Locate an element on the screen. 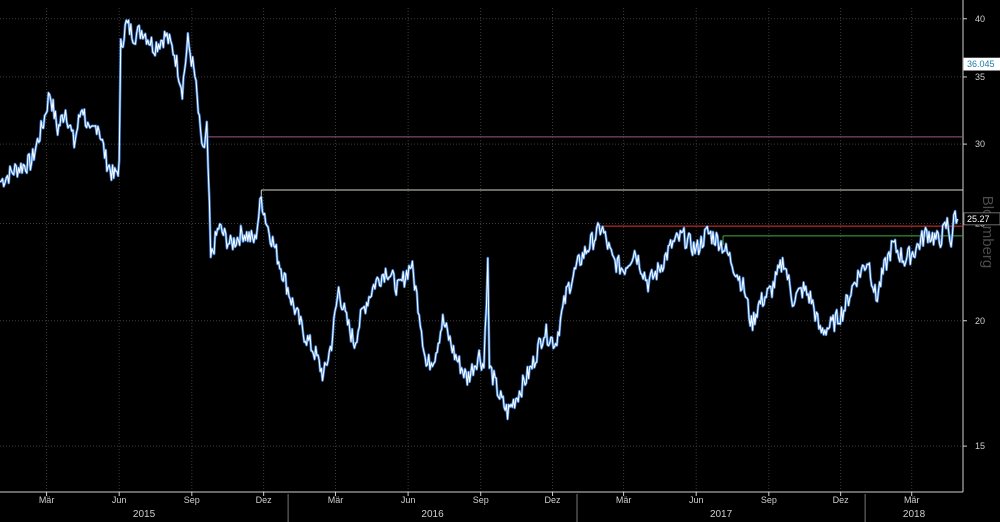 Image resolution: width=1000 pixels, height=522 pixels. year-label: 2017 is located at coordinates (721, 514).